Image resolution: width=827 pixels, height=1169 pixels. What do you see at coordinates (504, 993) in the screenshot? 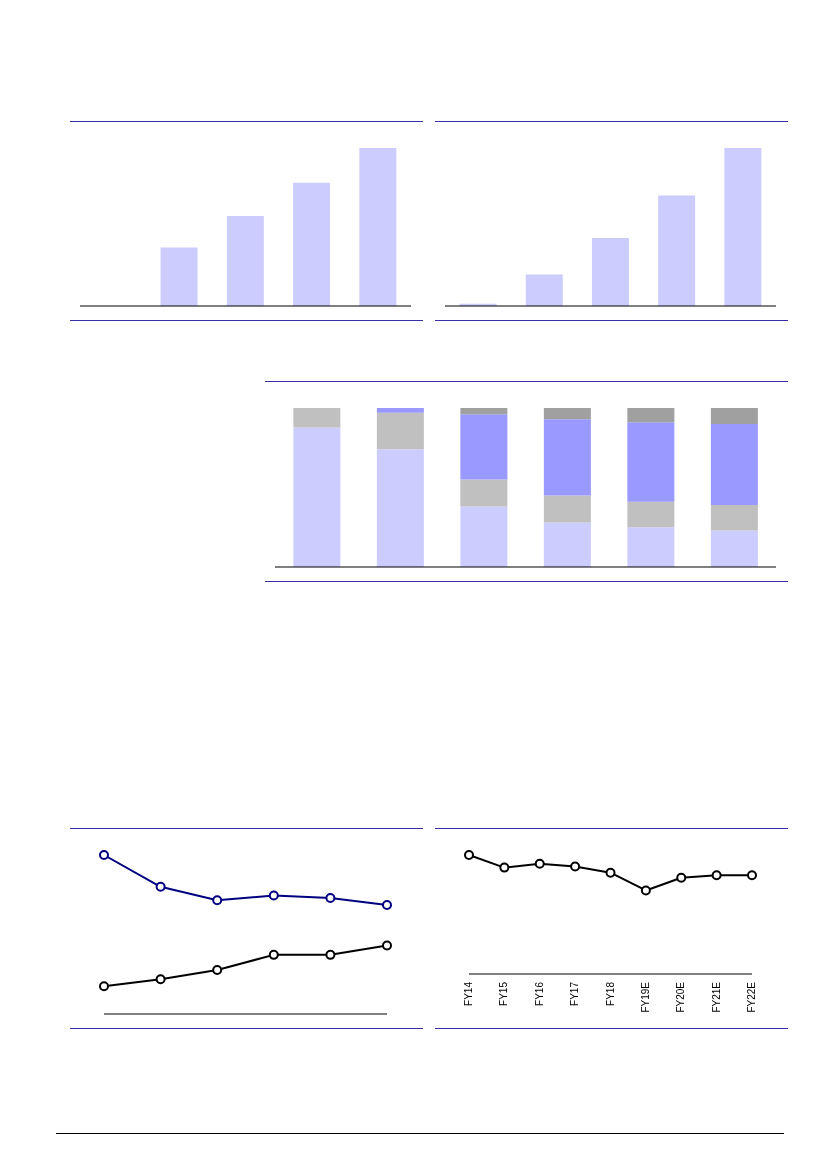
I see `x-tick-label: FY15` at bounding box center [504, 993].